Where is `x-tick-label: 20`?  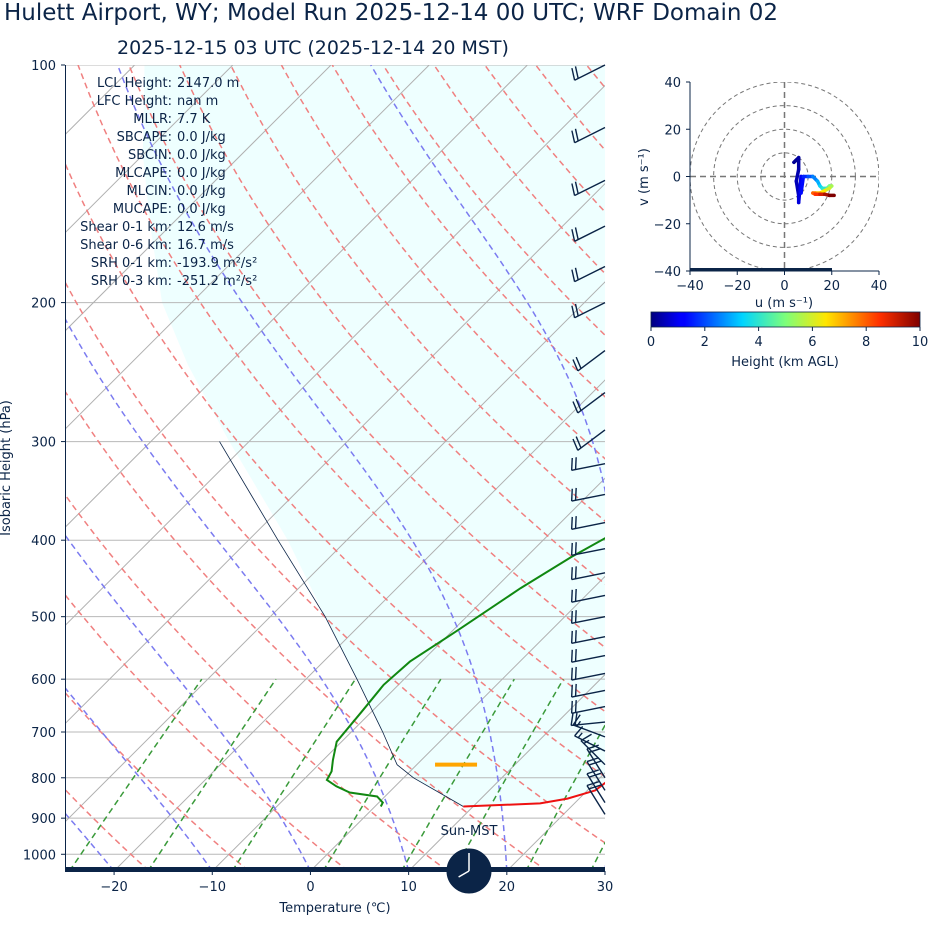 x-tick-label: 20 is located at coordinates (507, 887).